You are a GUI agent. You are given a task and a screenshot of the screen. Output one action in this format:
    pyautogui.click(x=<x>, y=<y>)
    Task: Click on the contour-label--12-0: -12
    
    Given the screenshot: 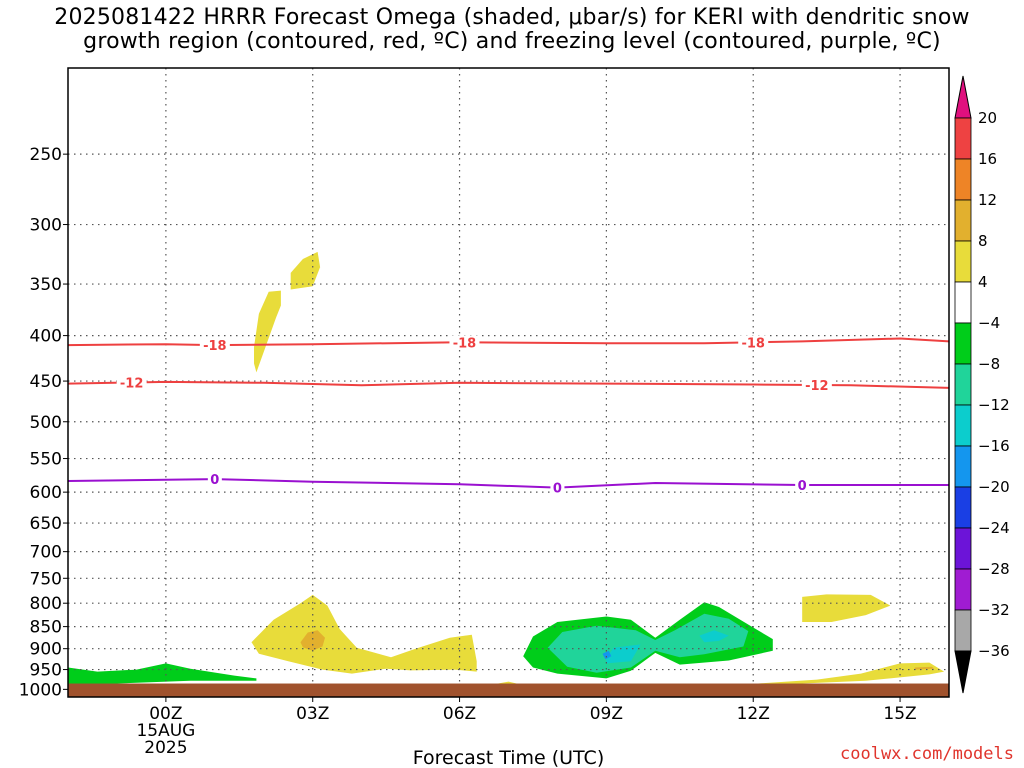 What is the action you would take?
    pyautogui.click(x=132, y=384)
    